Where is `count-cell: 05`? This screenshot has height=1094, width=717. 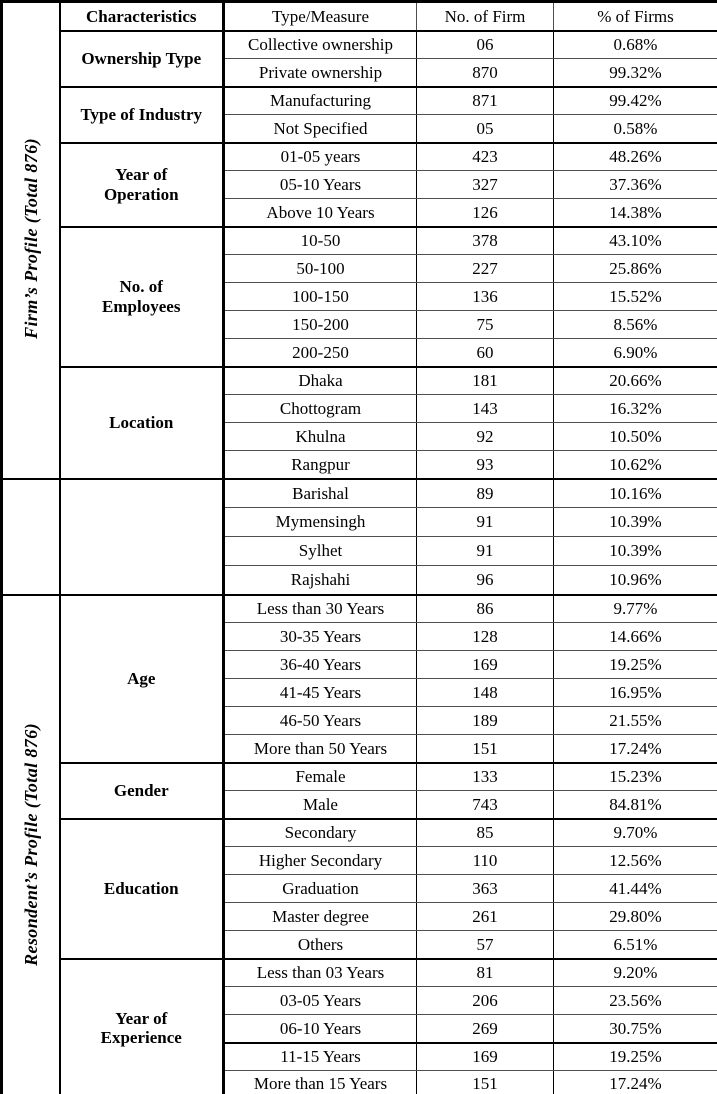
count-cell: 05 is located at coordinates (485, 128).